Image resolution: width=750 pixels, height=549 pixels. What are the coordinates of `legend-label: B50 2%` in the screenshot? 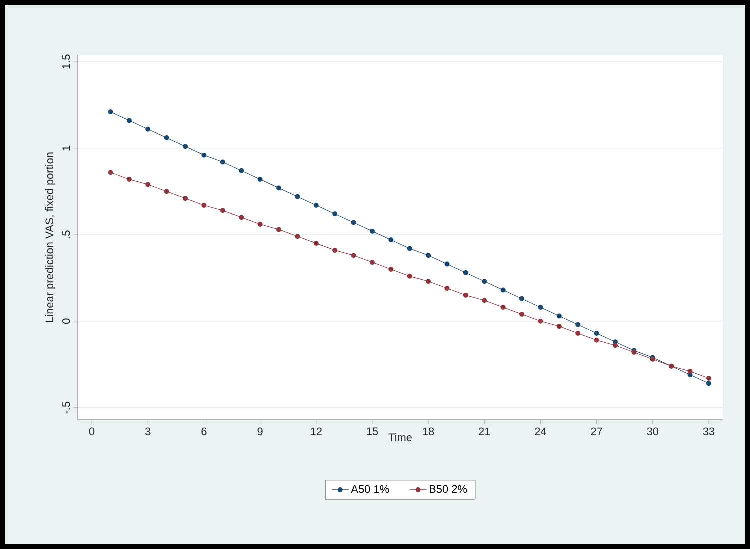 It's located at (449, 489).